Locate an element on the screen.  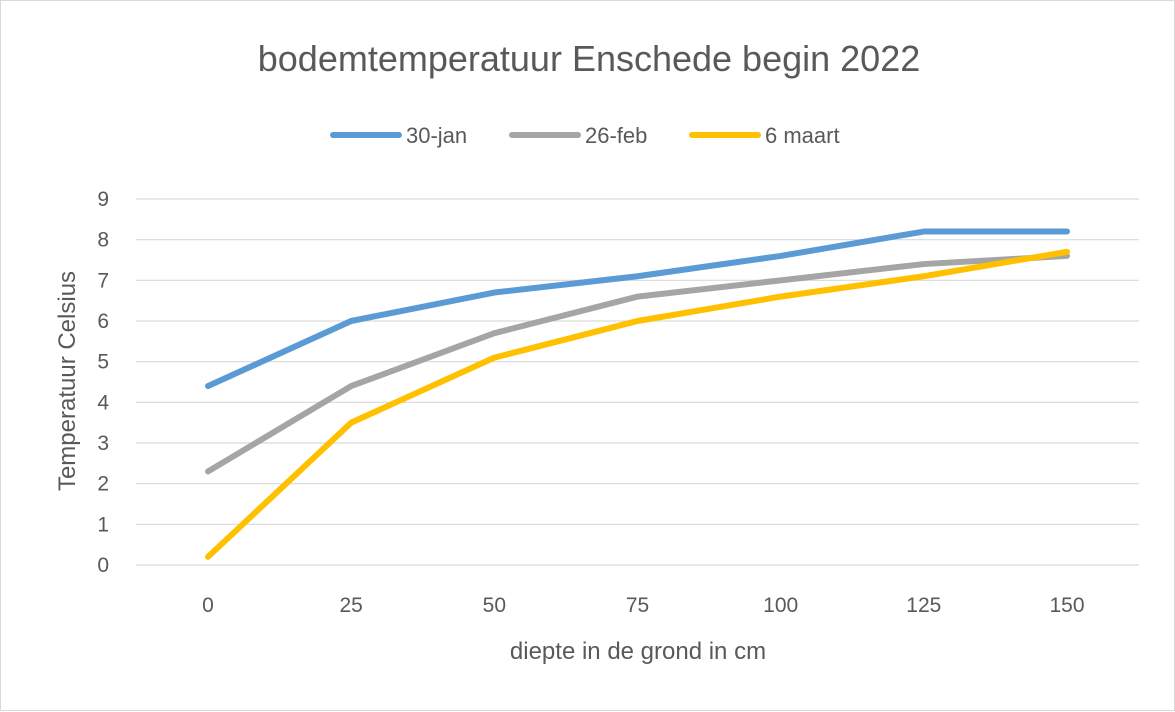
legend: 30-jan 26-feb 6 maart is located at coordinates (585, 135).